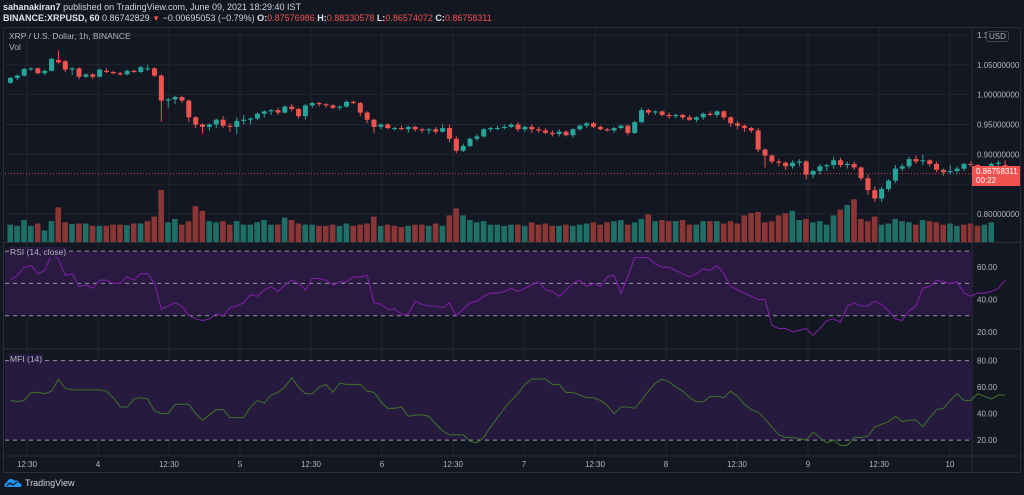 This screenshot has height=495, width=1024. Describe the element at coordinates (32, 7) in the screenshot. I see `publisher-name: sahanakiran7` at that location.